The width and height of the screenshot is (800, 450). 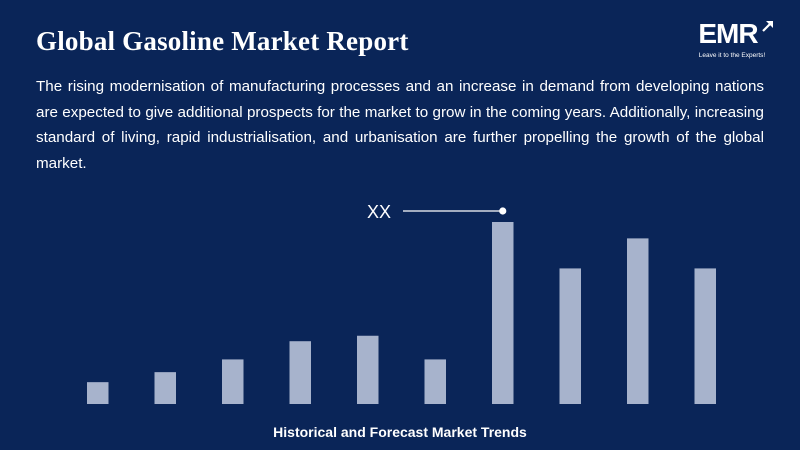 I want to click on logo-text: EMR, so click(x=728, y=33).